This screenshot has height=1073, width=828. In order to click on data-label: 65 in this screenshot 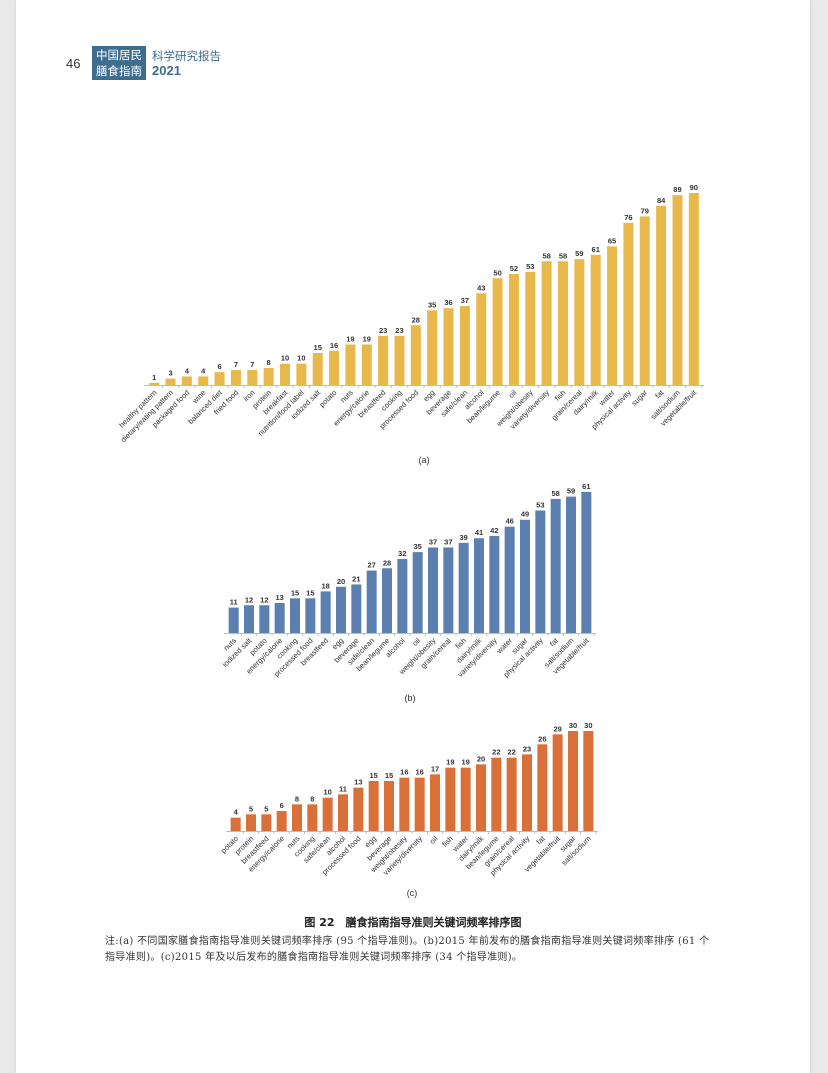, I will do `click(612, 240)`.